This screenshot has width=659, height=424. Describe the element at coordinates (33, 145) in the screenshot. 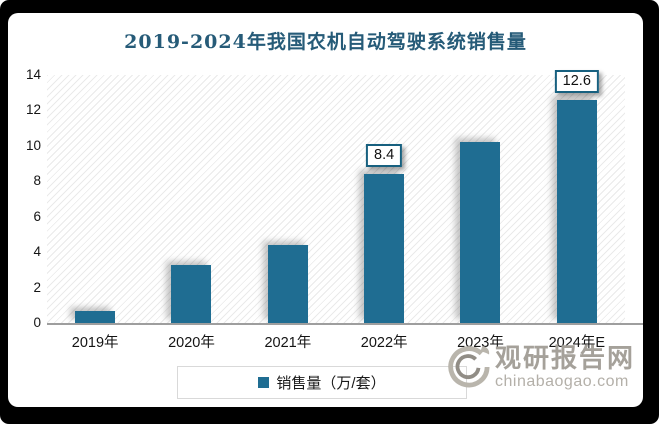

I see `y-tick-label: 10` at that location.